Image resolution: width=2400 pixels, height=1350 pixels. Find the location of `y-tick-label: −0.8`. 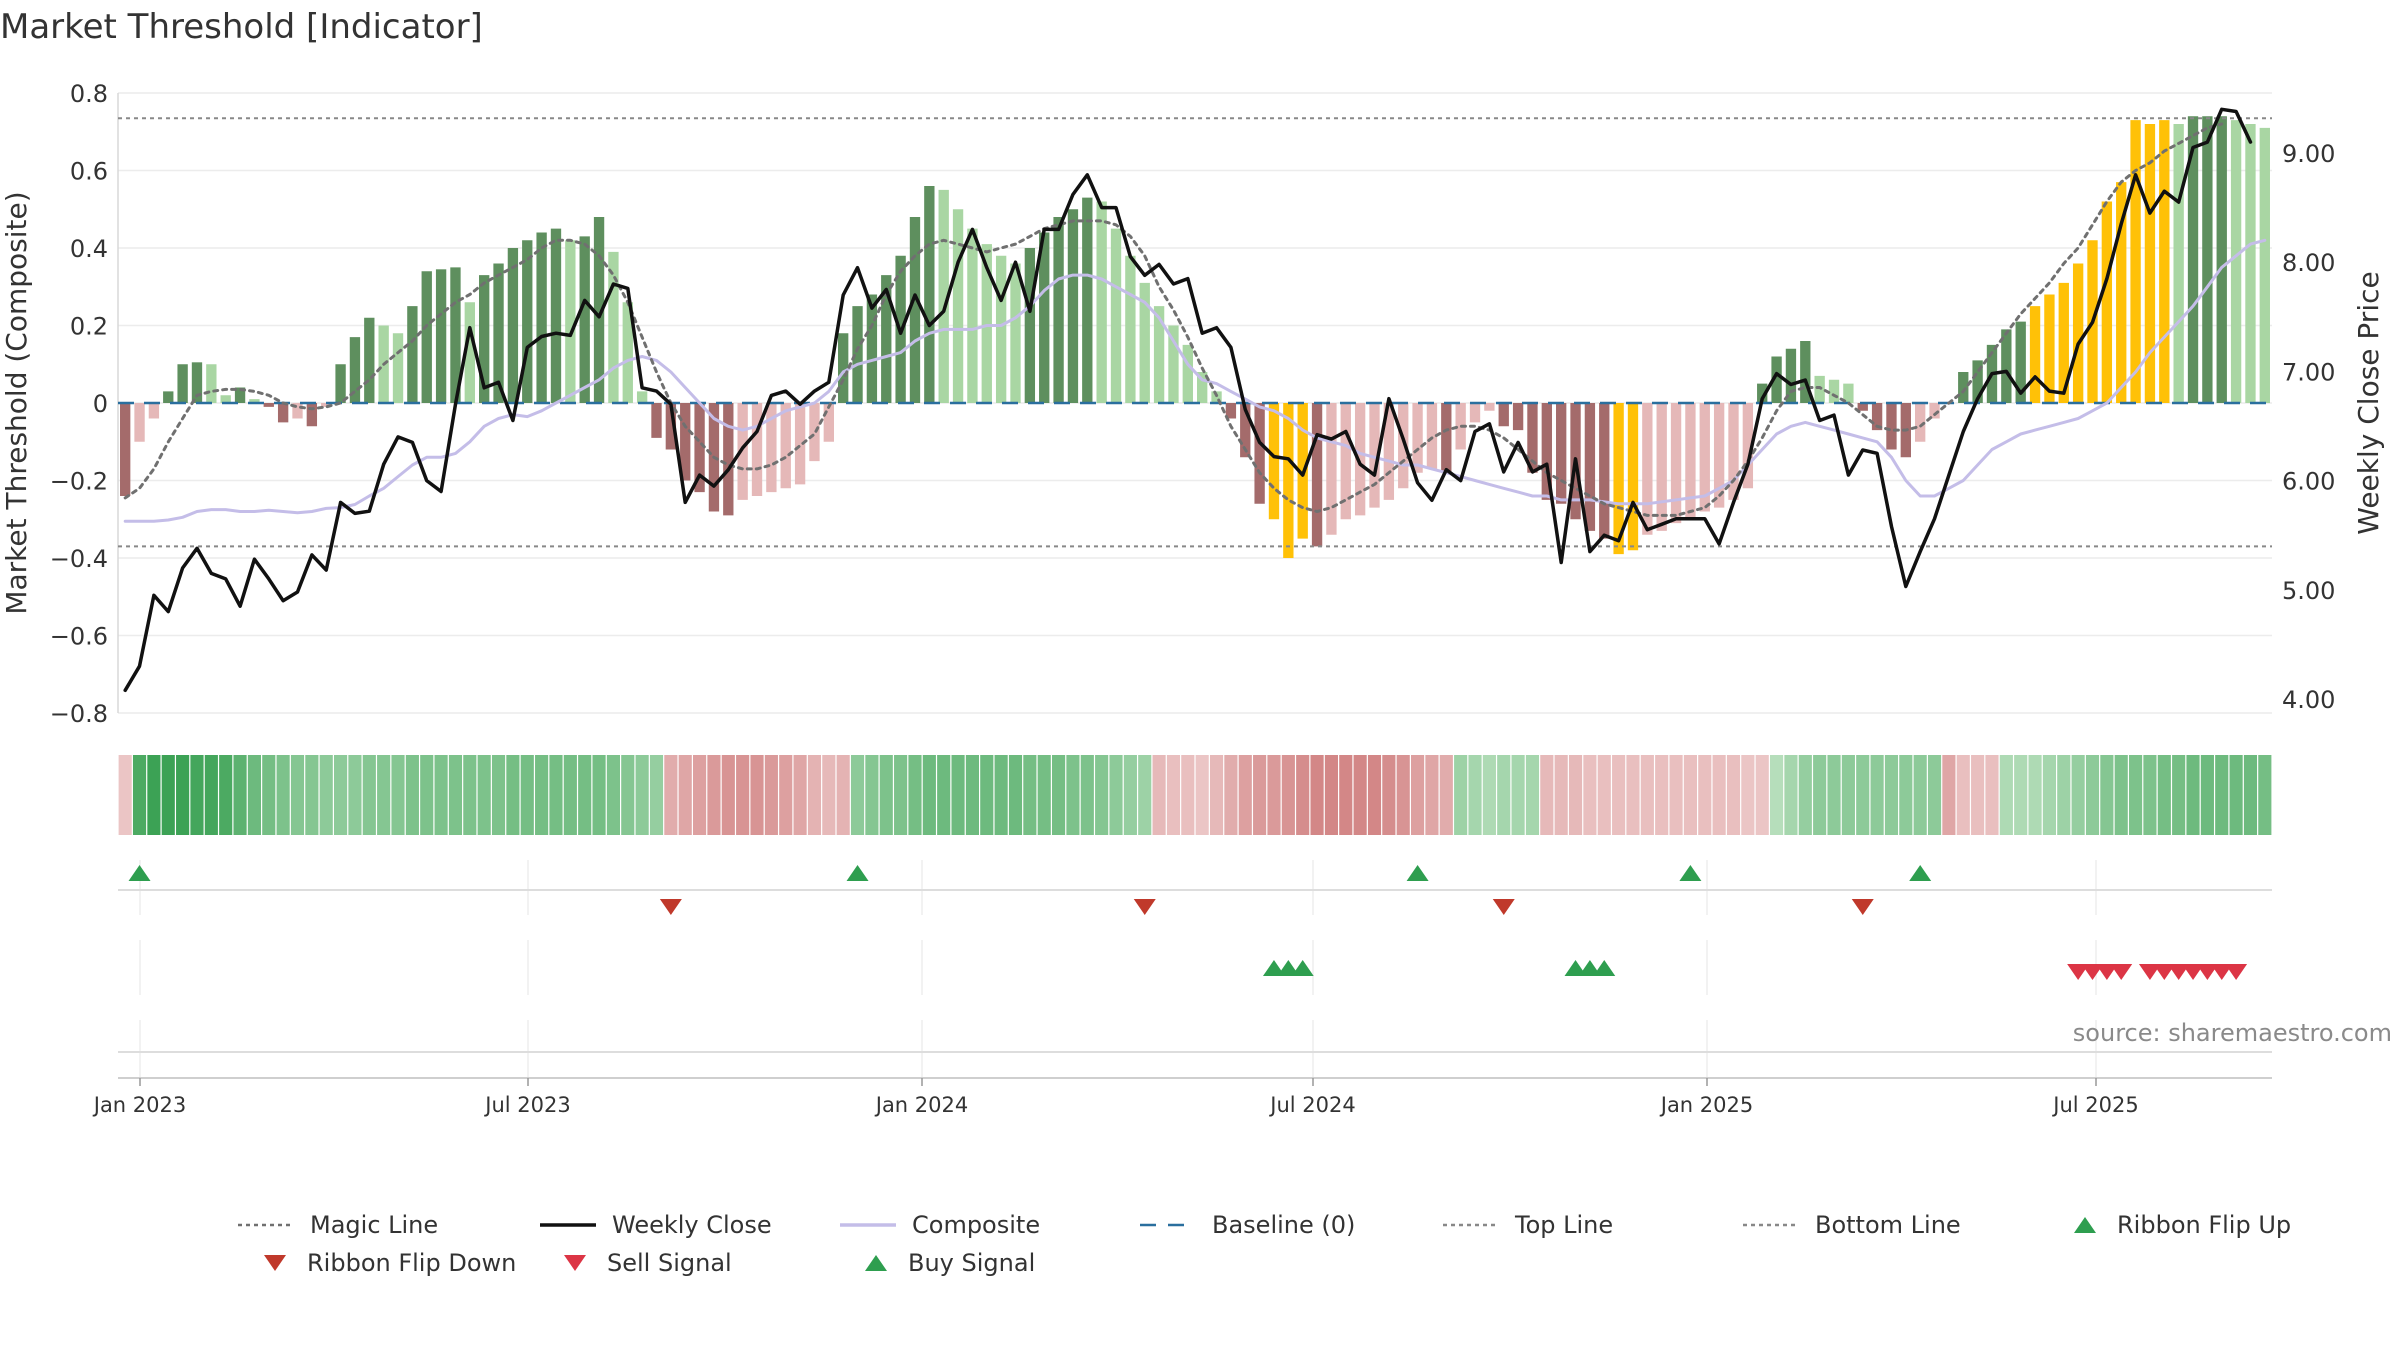

y-tick-label: −0.8 is located at coordinates (79, 714).